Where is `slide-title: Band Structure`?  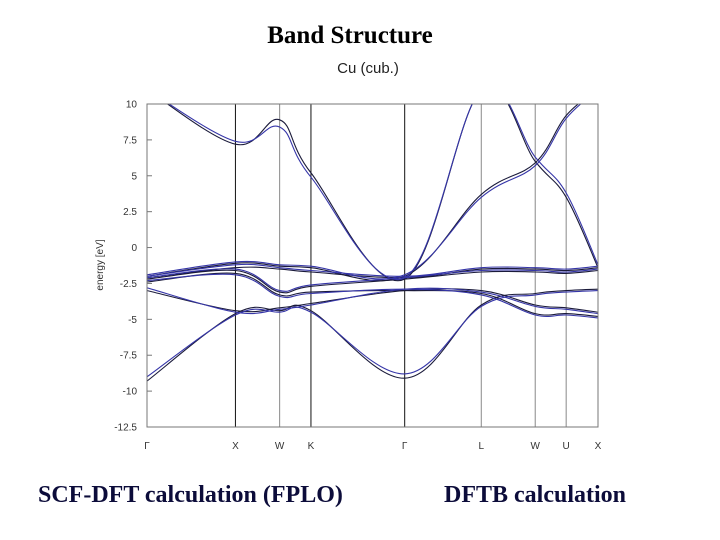
slide-title: Band Structure is located at coordinates (350, 35).